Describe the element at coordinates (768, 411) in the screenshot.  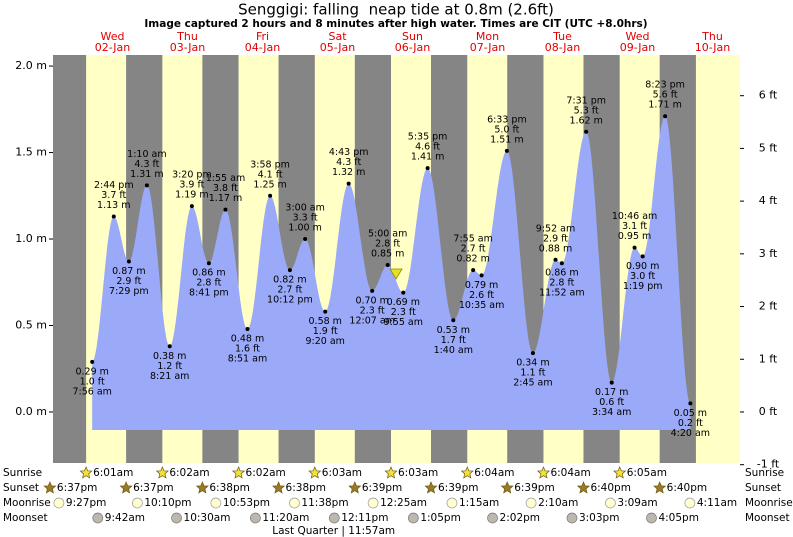
I see `y2-tick-label: 0 ft` at that location.